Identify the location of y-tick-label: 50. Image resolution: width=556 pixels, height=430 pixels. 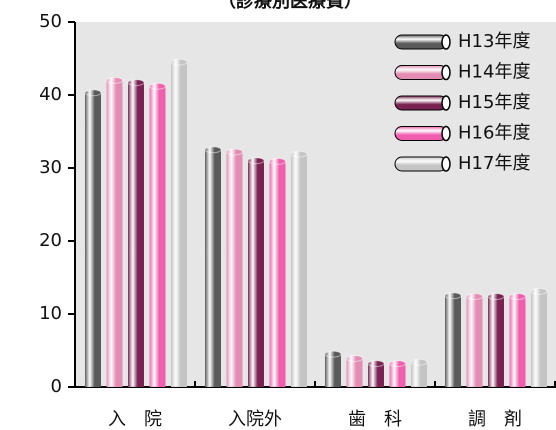
(50, 21).